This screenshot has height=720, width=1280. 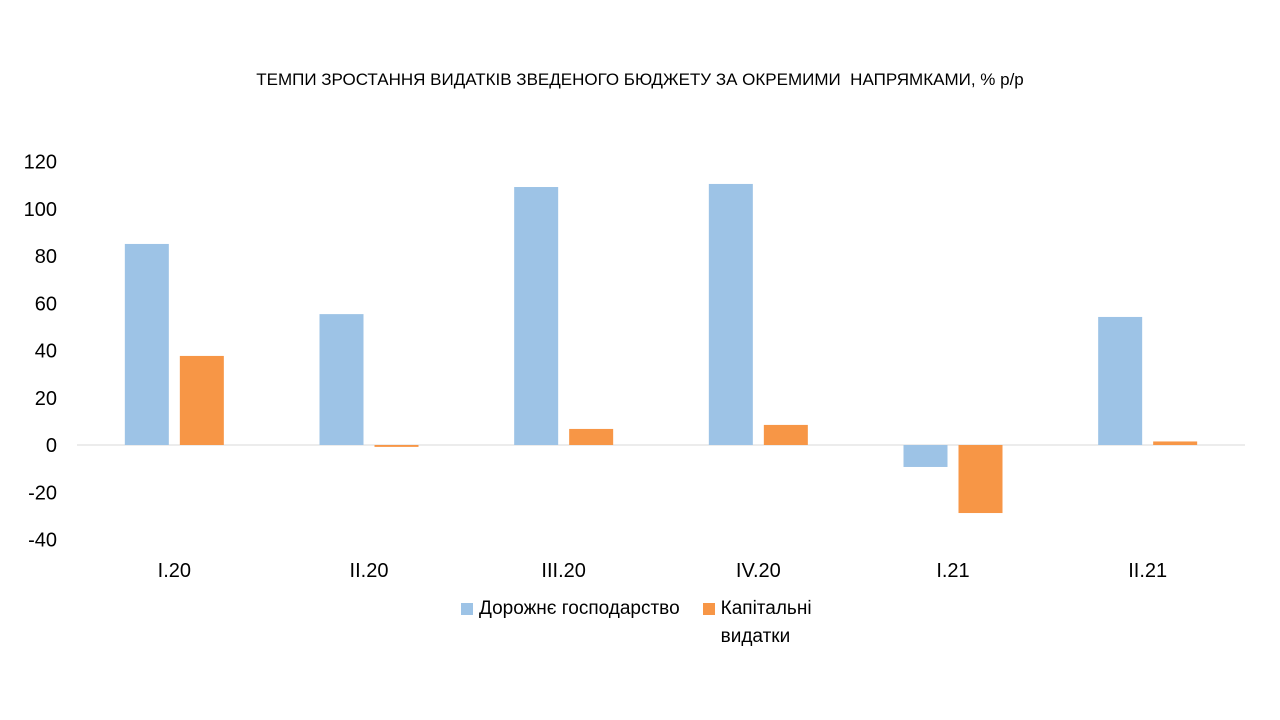 What do you see at coordinates (467, 609) in the screenshot?
I see `legend-swatch-road-maintenance` at bounding box center [467, 609].